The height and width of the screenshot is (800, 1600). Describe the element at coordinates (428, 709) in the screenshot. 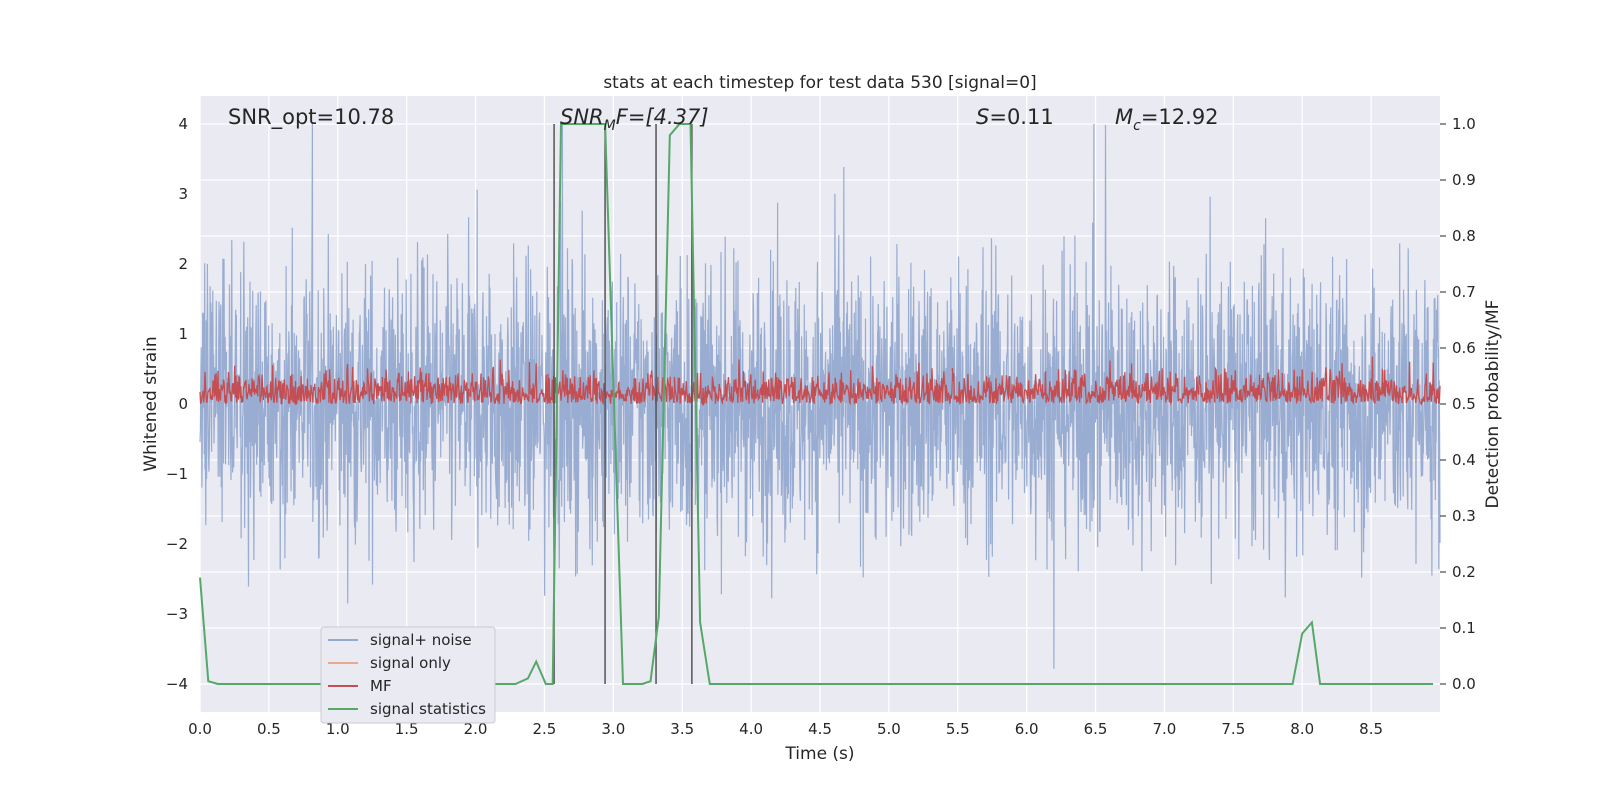

I see `legend-label-signal-statistics: signal statistics` at that location.